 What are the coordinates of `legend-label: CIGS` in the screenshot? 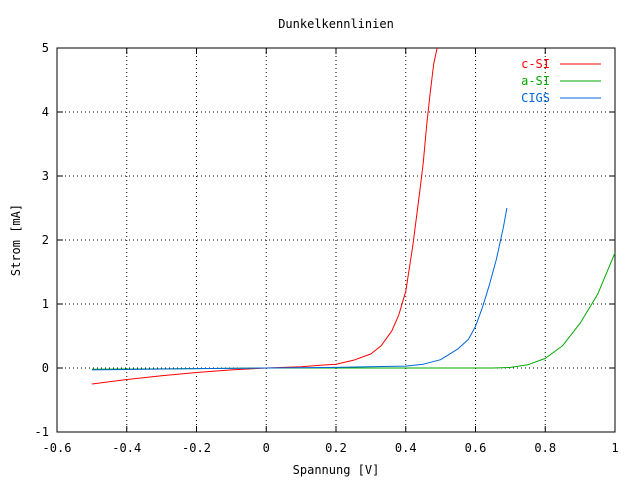 It's located at (535, 98).